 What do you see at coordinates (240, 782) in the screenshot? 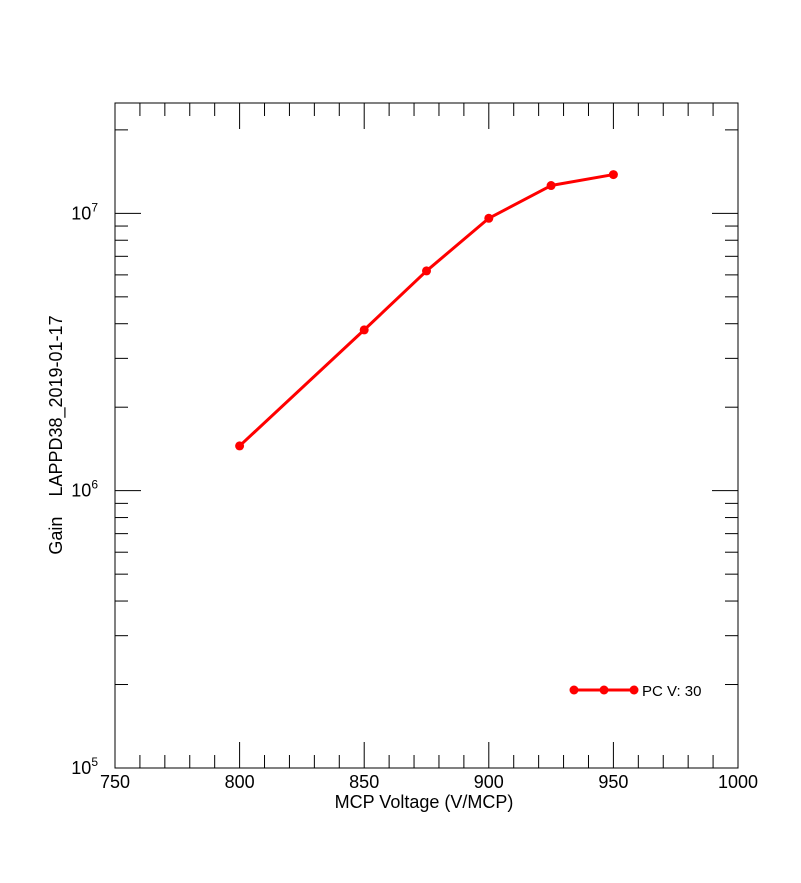
I see `x-tick-label: 800` at bounding box center [240, 782].